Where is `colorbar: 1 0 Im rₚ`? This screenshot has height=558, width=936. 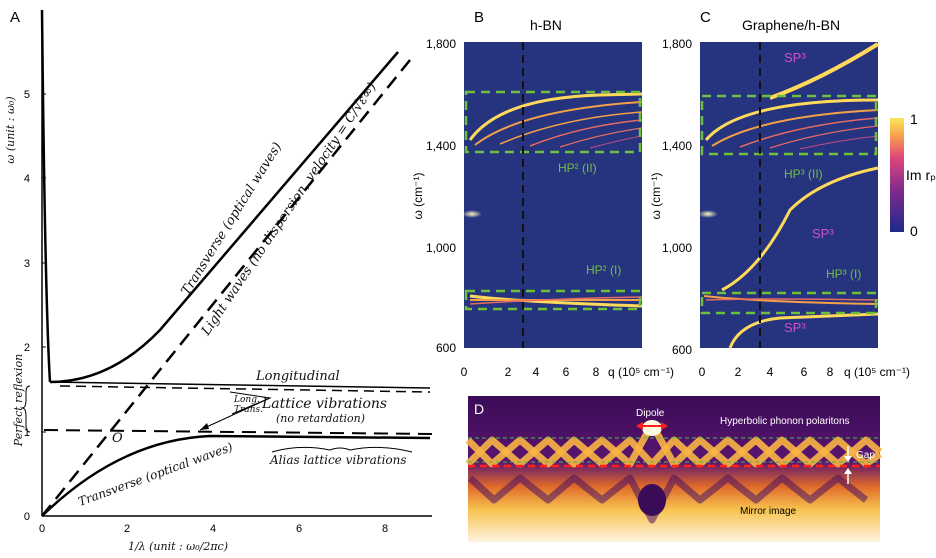
colorbar: 1 0 Im rₚ is located at coordinates (913, 175).